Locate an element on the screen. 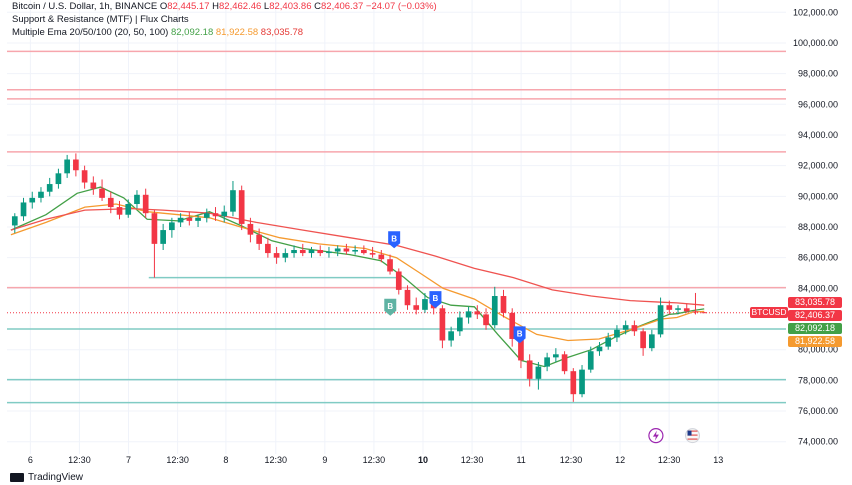 This screenshot has width=852, height=485. tradingview-brand: TradingView is located at coordinates (46, 477).